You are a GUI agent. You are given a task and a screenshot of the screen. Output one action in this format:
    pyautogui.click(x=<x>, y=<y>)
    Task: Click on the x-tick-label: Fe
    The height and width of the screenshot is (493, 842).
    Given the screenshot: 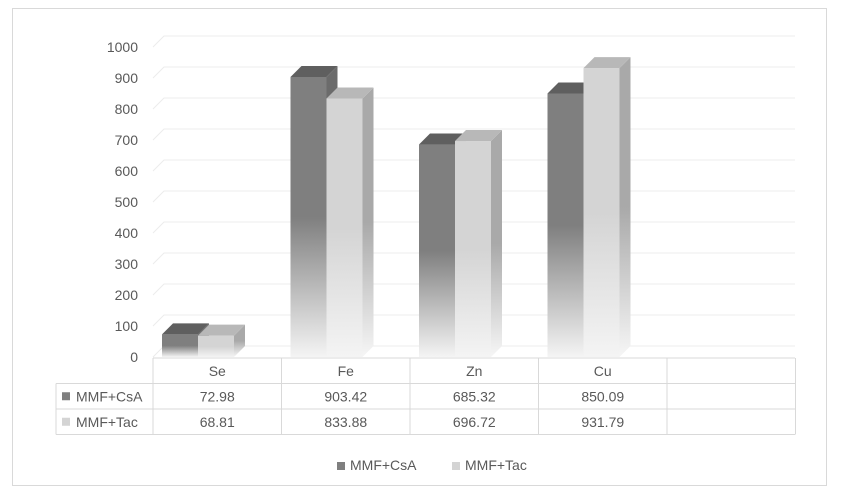 What is the action you would take?
    pyautogui.click(x=346, y=371)
    